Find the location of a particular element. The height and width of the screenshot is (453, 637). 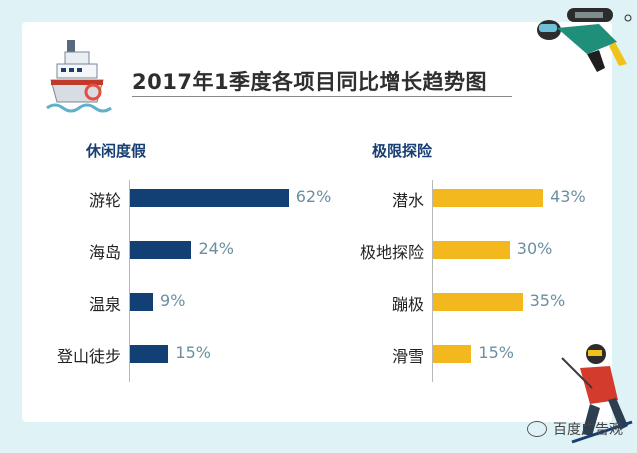

value-label: 43% is located at coordinates (568, 196).